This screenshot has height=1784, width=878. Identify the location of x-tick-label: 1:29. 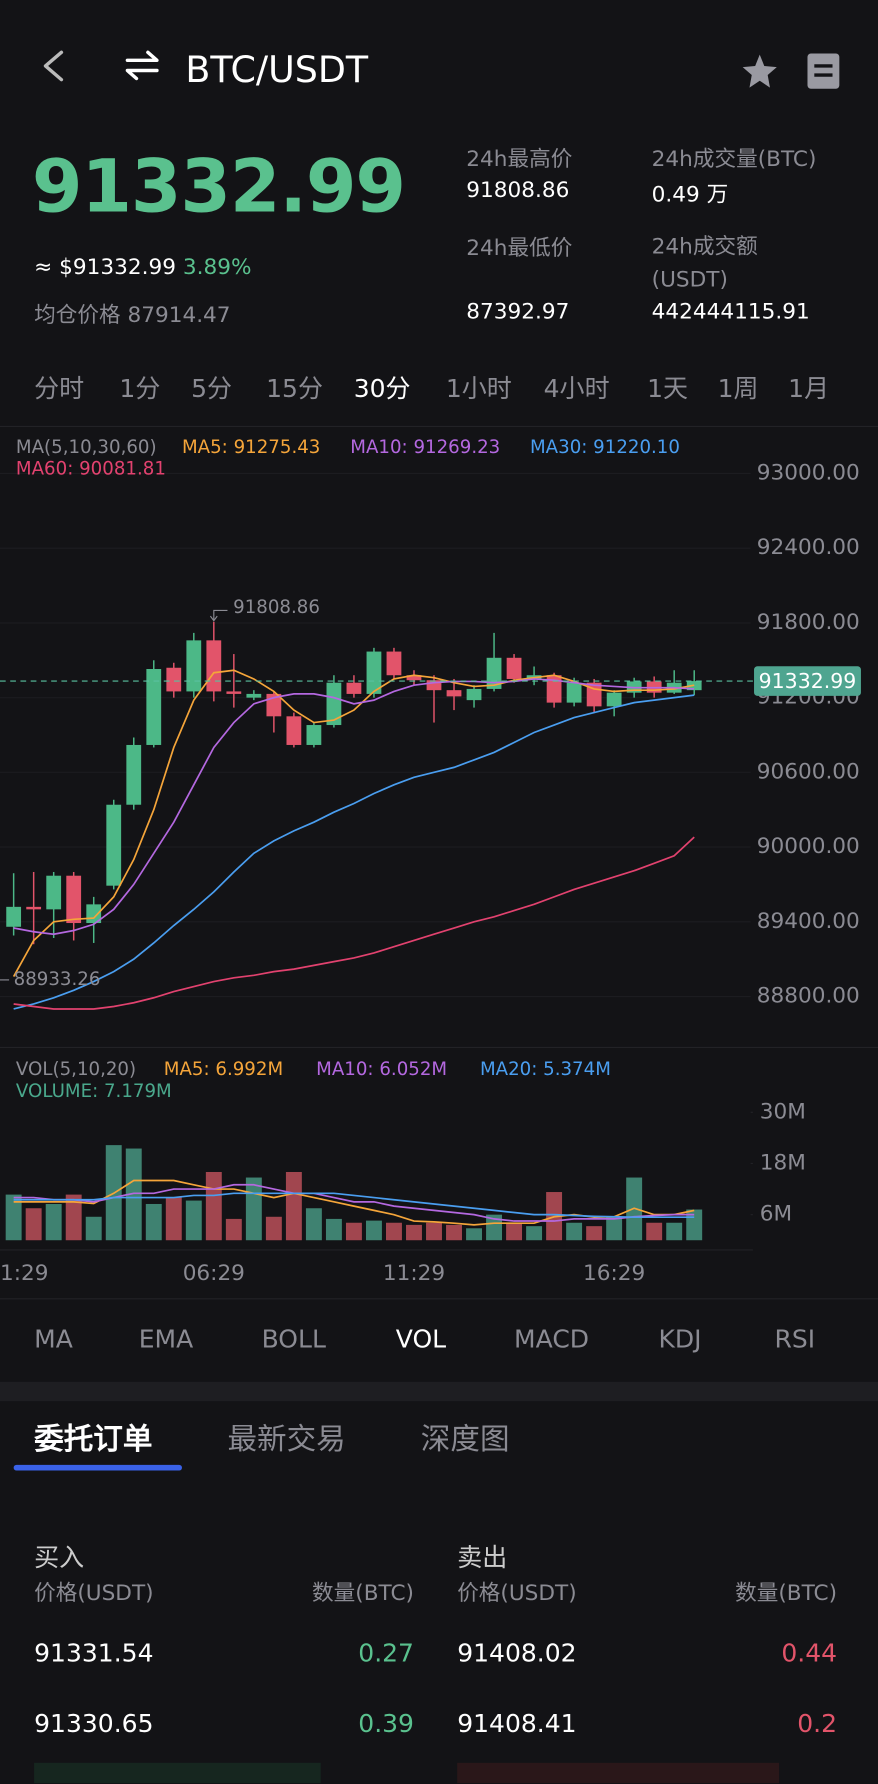
(24, 1273).